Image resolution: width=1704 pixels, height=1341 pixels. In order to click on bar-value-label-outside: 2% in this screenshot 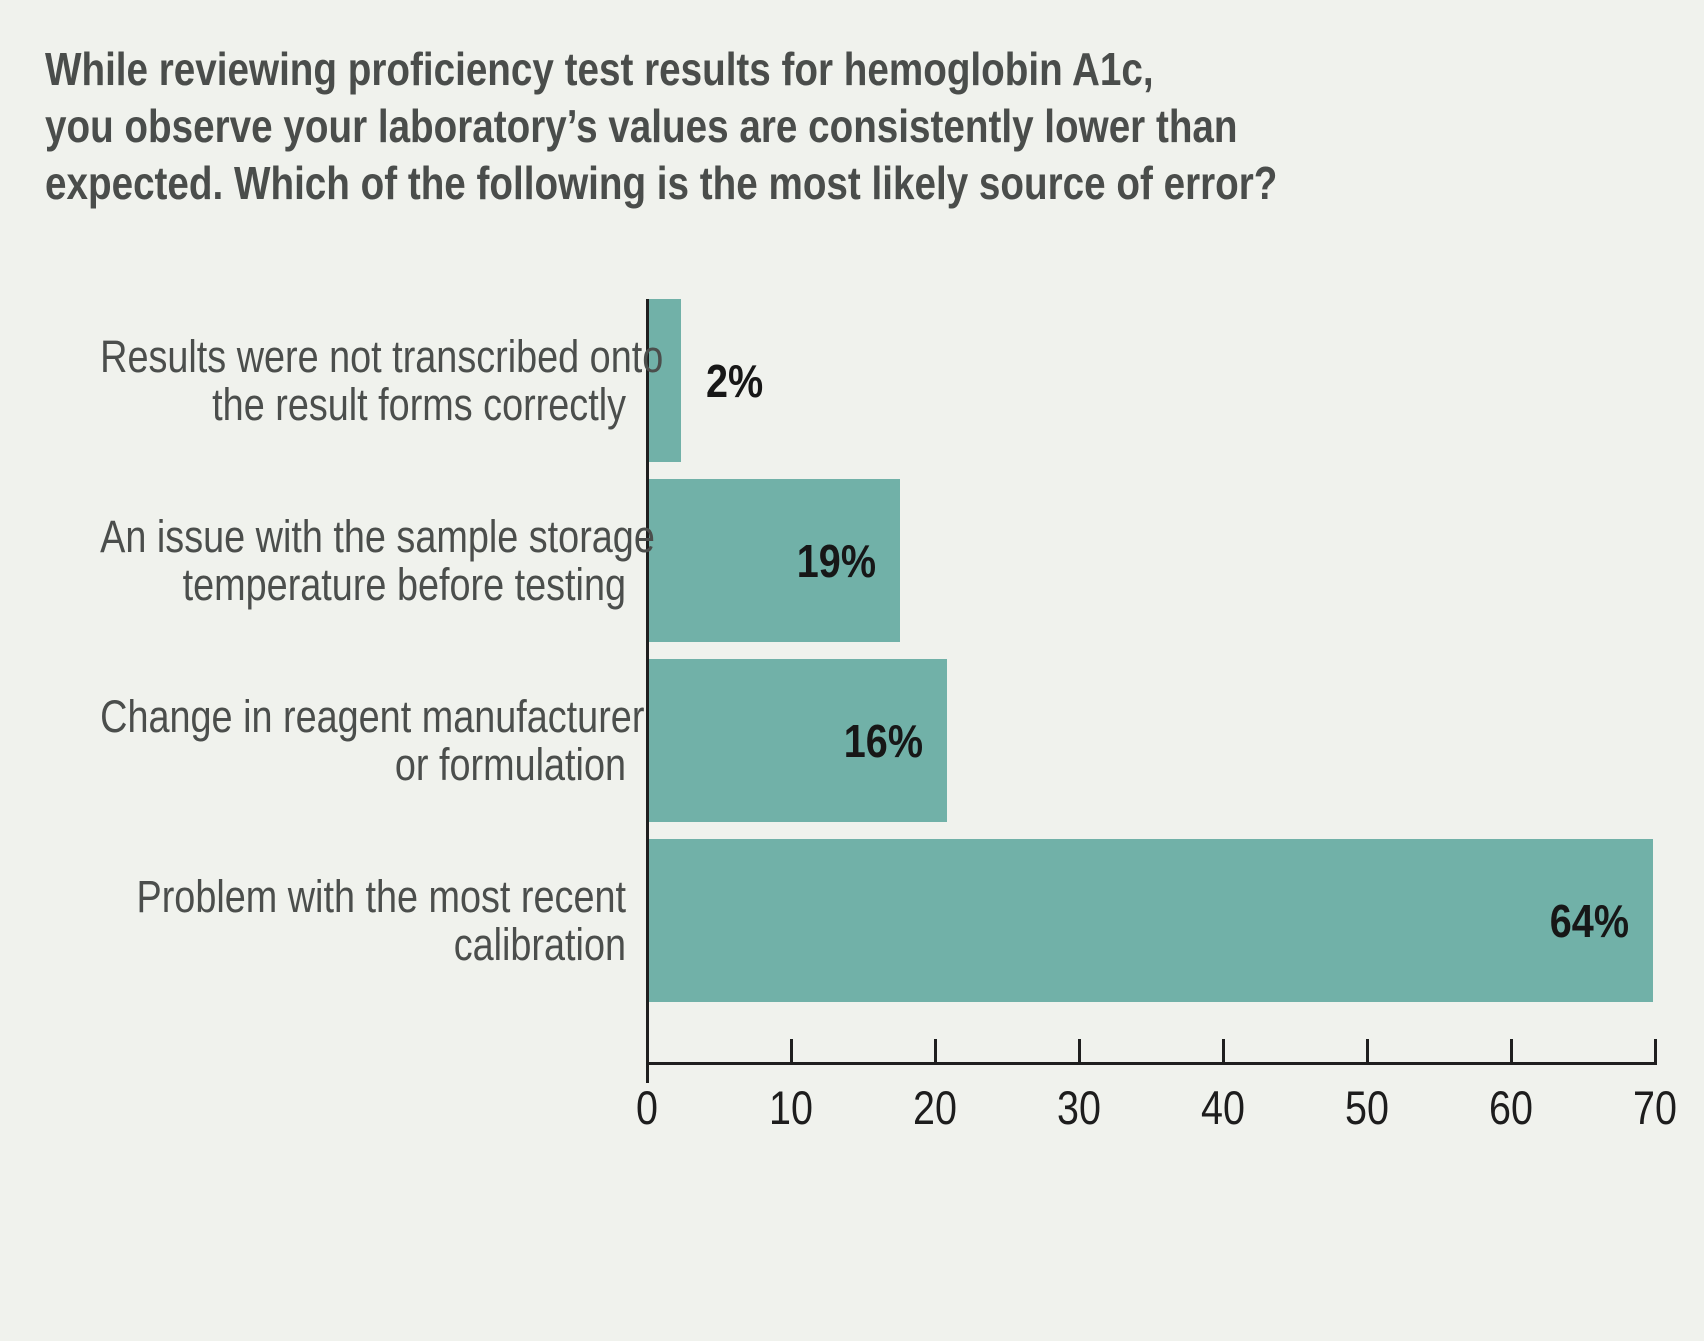, I will do `click(739, 380)`.